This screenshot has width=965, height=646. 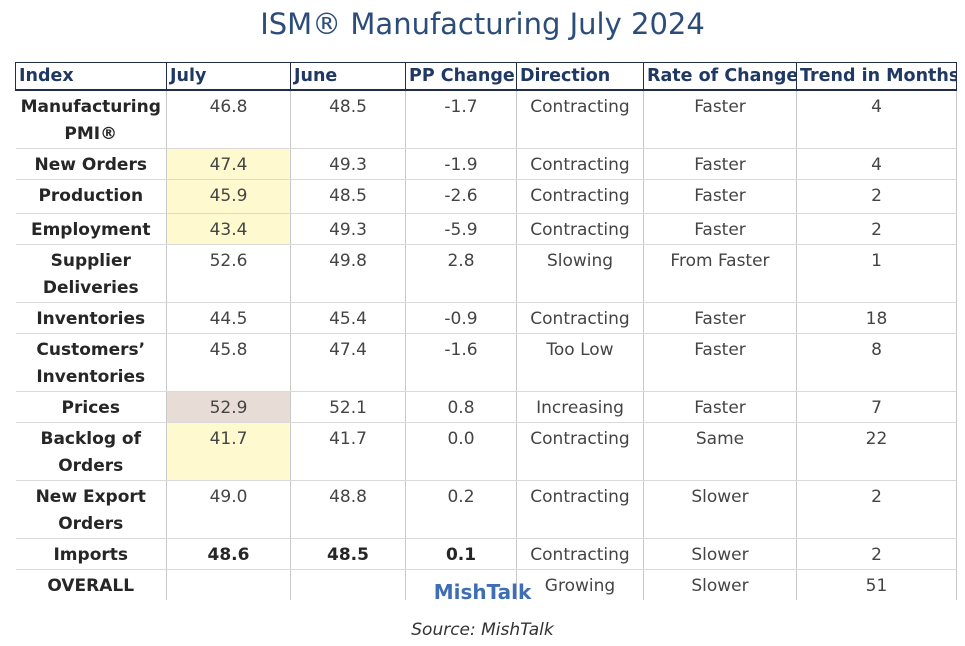 I want to click on cell-june: 41.7, so click(x=348, y=451).